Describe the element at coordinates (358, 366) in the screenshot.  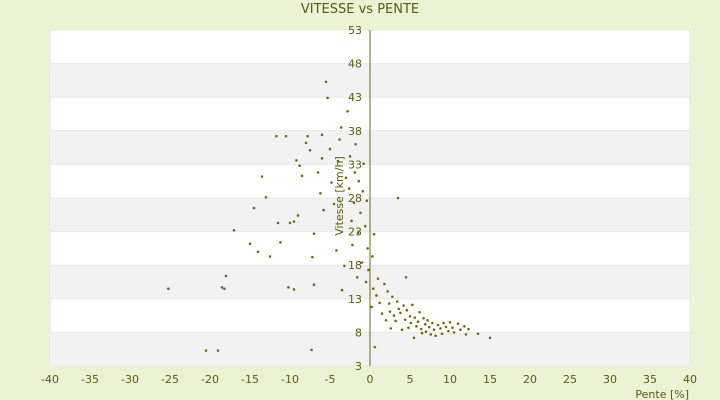
I see `y-tick-label: 3` at that location.